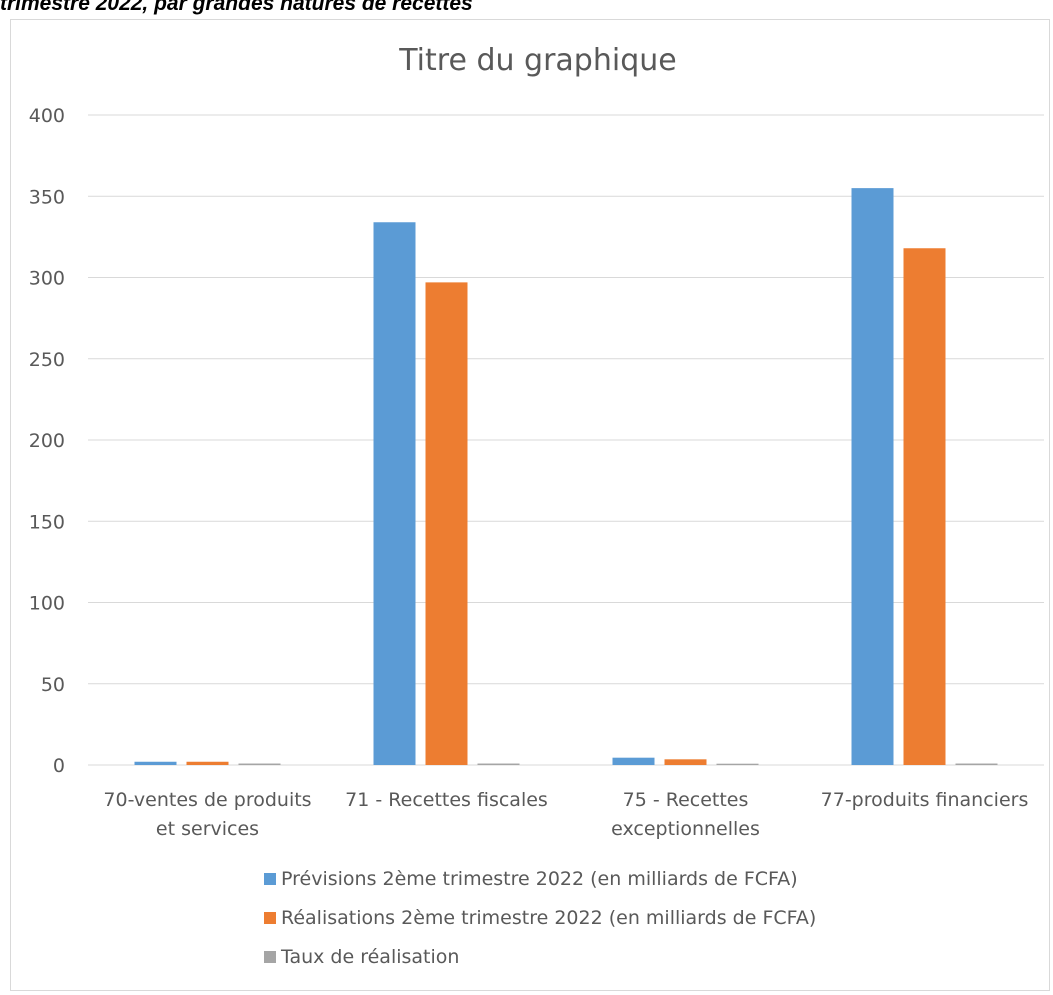  Describe the element at coordinates (47, 279) in the screenshot. I see `y-tick-label: 300` at that location.